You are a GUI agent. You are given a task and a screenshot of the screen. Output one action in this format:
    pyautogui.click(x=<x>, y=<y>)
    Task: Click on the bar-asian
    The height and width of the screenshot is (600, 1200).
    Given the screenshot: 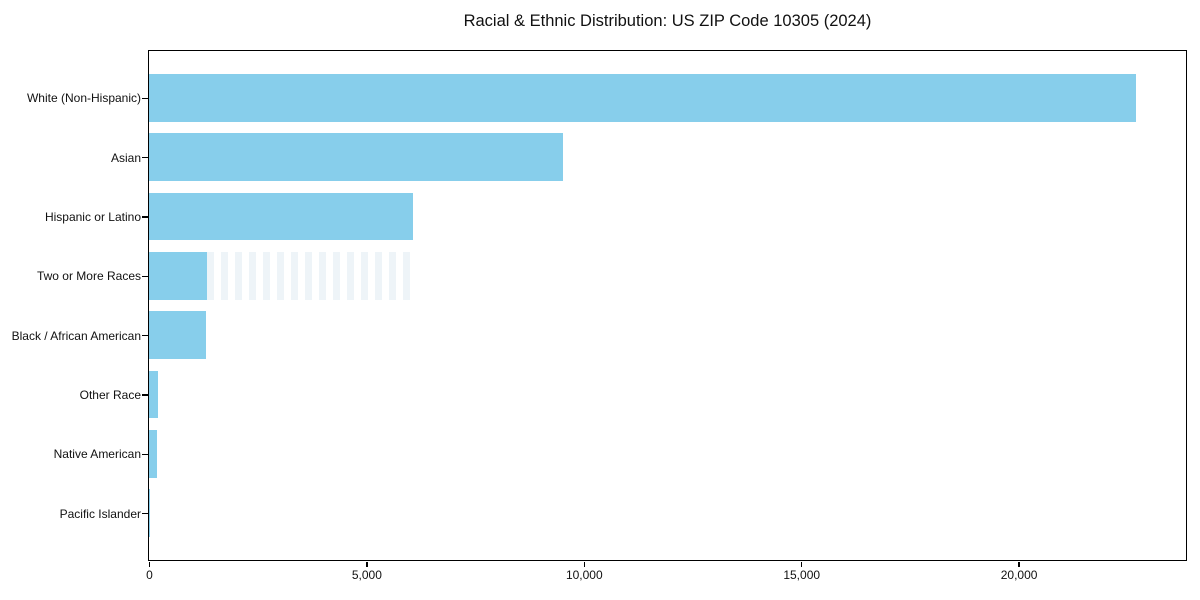 What is the action you would take?
    pyautogui.click(x=356, y=157)
    